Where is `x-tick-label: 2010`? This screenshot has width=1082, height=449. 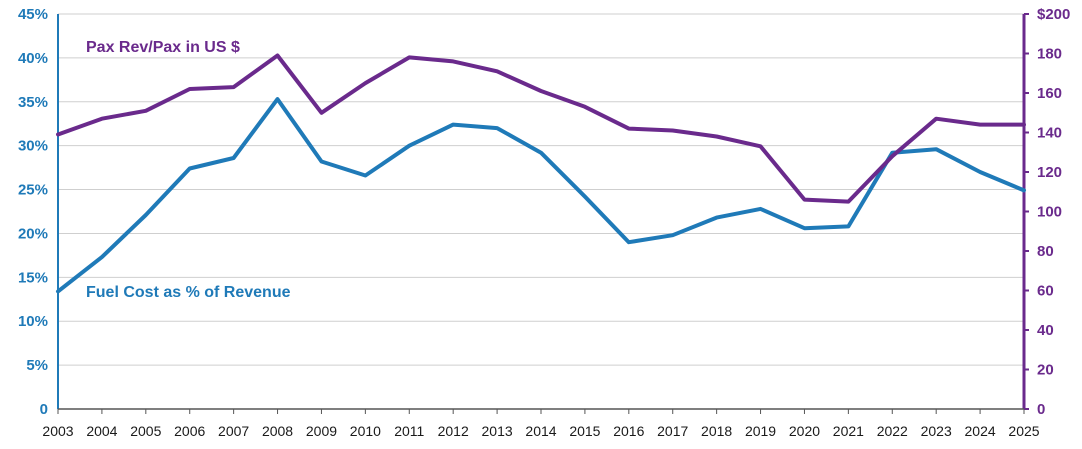
x-tick-label: 2010 is located at coordinates (365, 431).